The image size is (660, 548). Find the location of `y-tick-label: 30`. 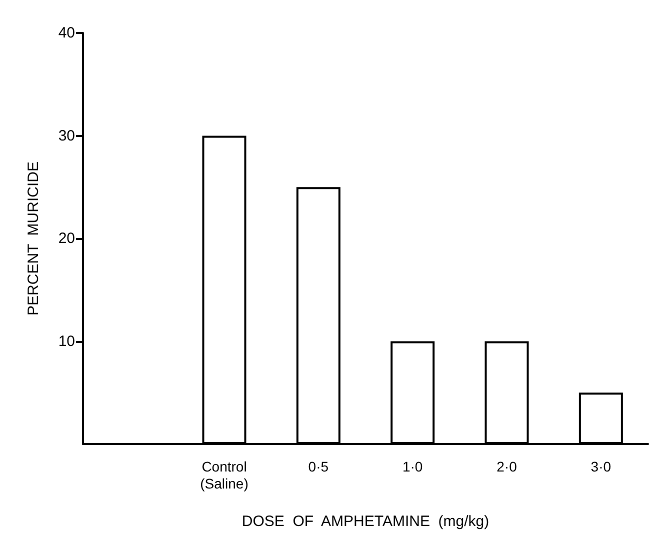

y-tick-label: 30 is located at coordinates (66, 135).